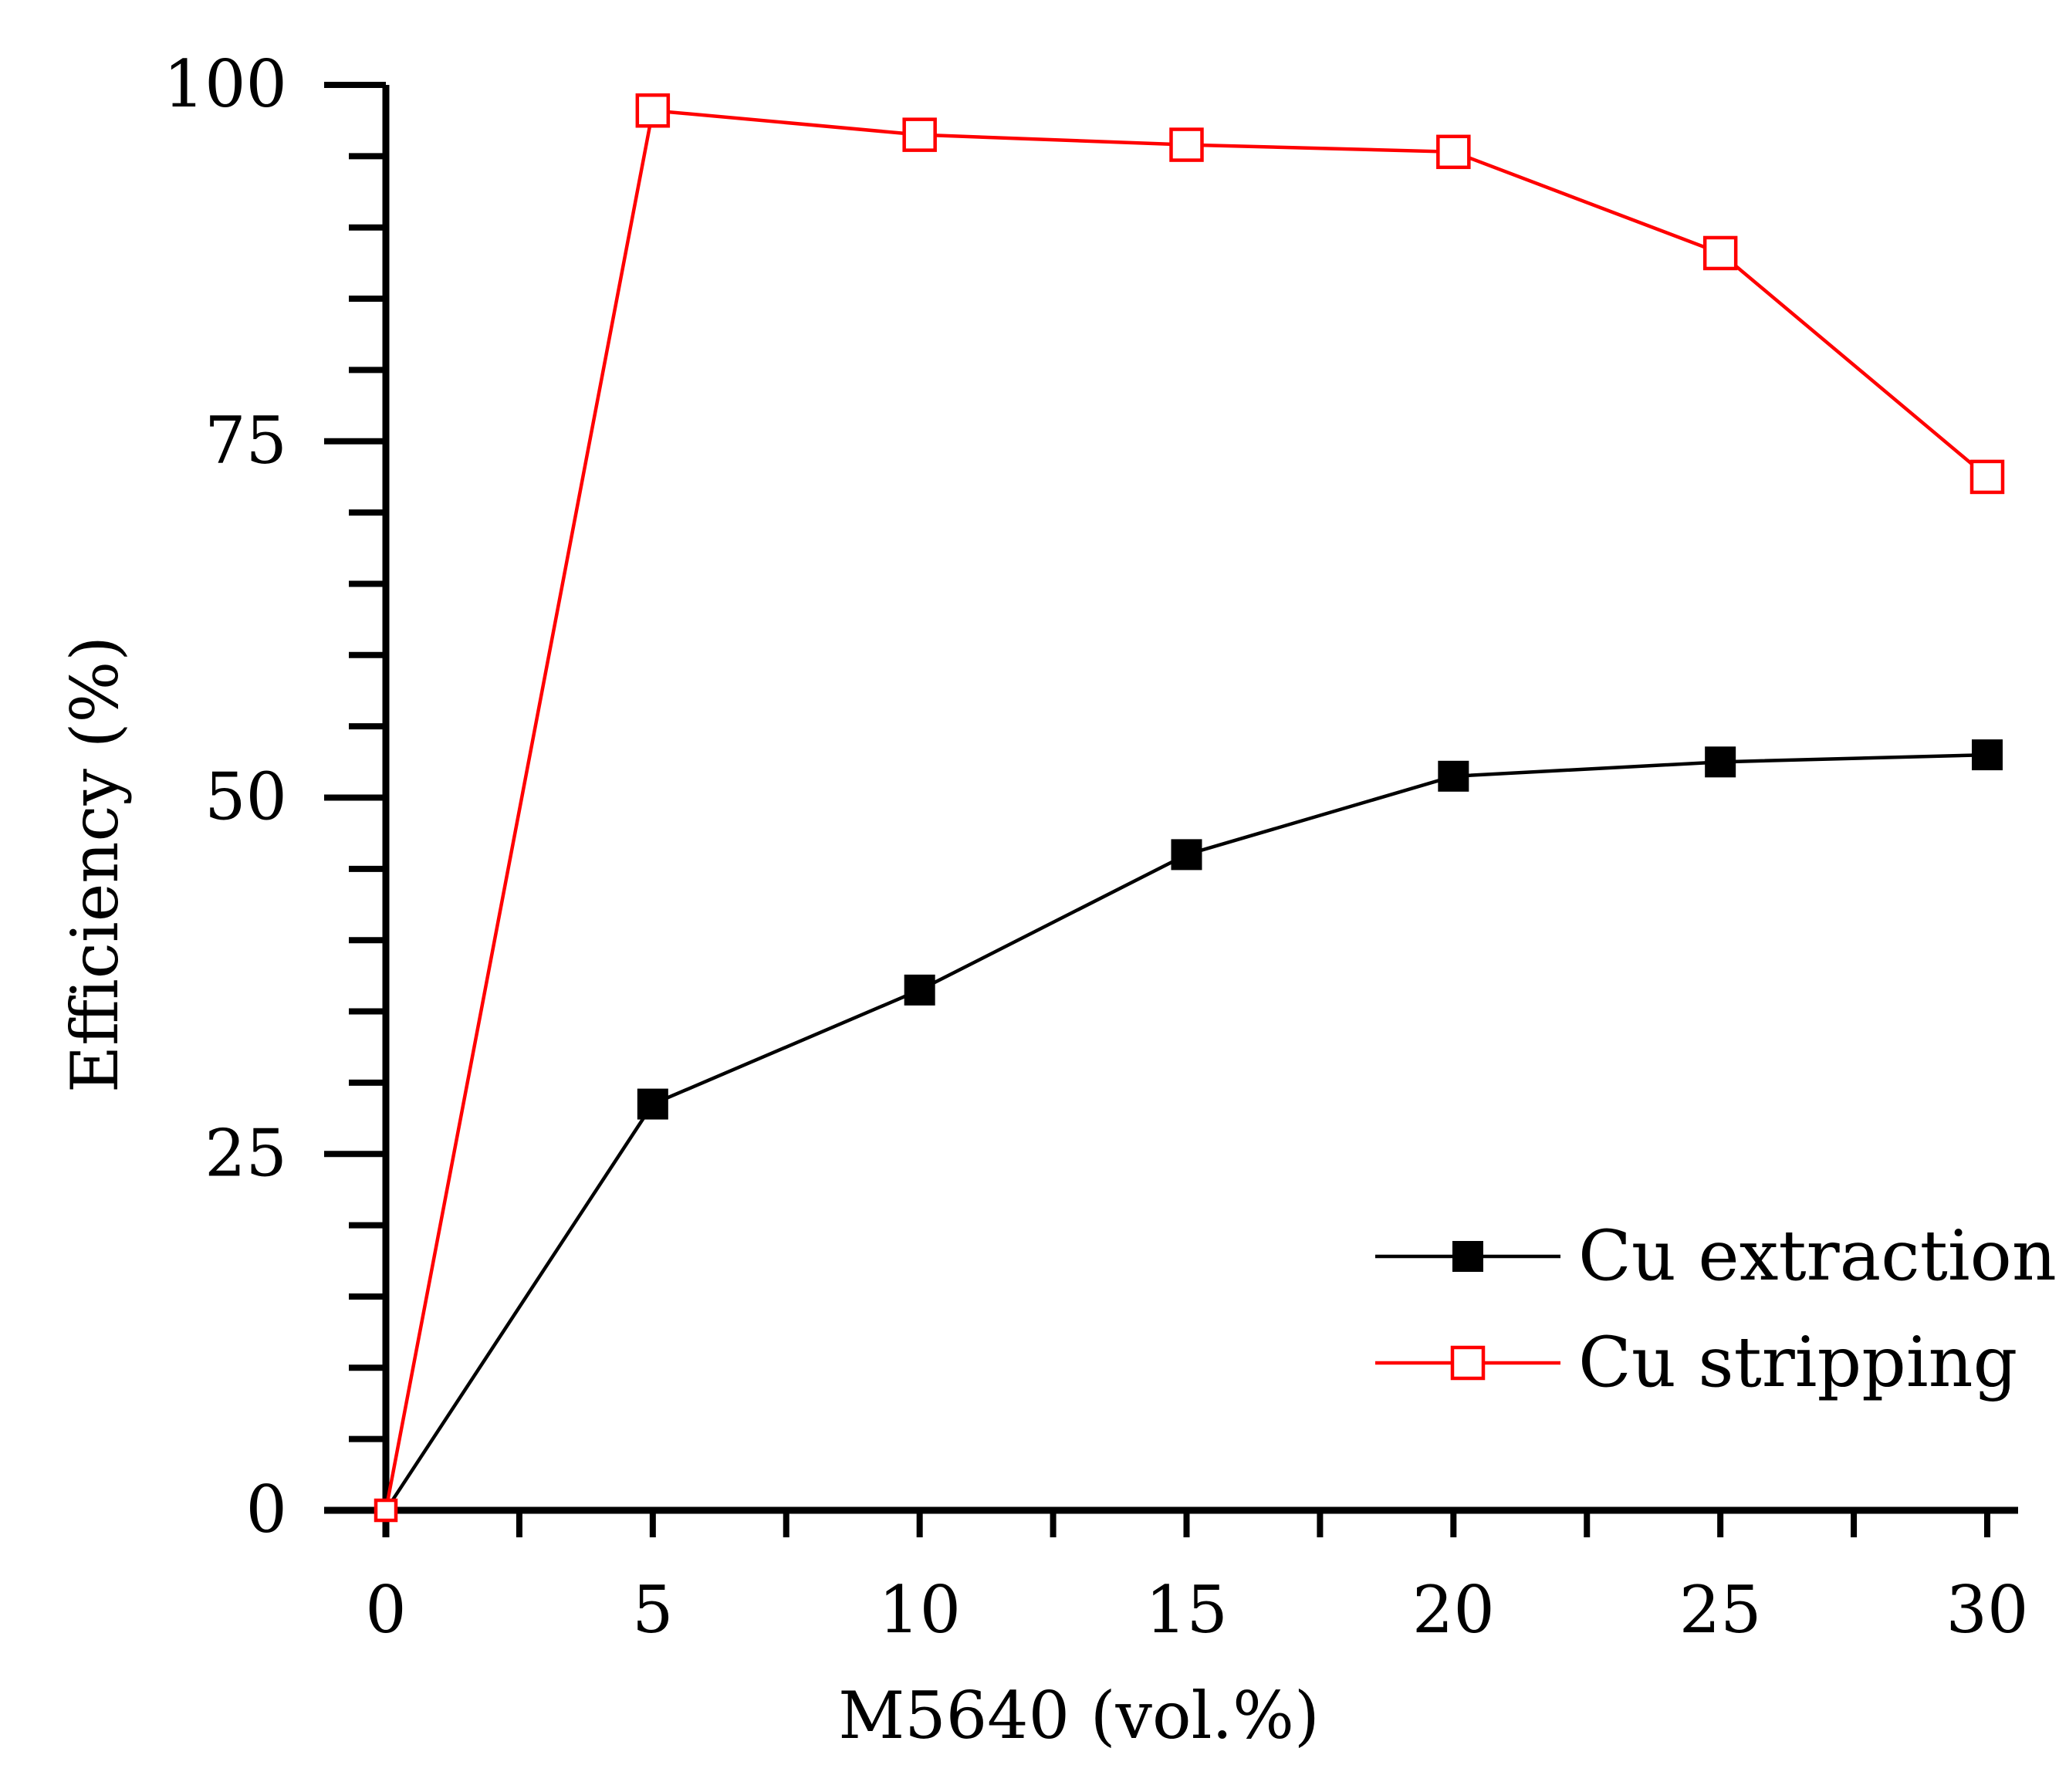 The width and height of the screenshot is (2059, 1792). Describe the element at coordinates (385, 1610) in the screenshot. I see `x-tick-label: 0` at that location.